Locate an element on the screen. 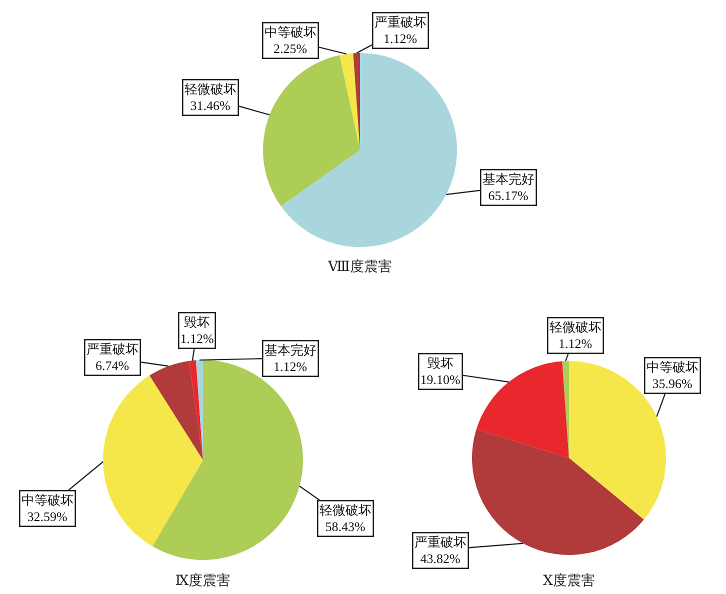 Image resolution: width=726 pixels, height=594 pixels. data-label: 2.25% is located at coordinates (291, 48).